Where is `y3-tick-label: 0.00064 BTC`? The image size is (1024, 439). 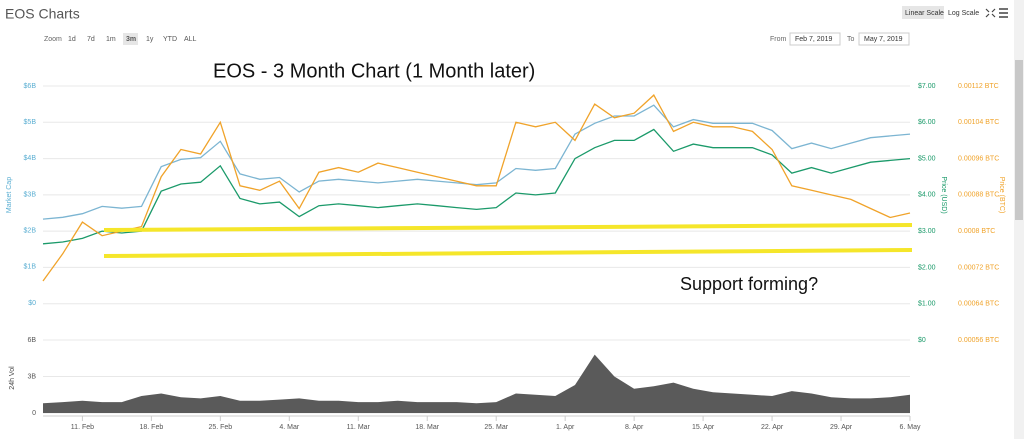 y3-tick-label: 0.00064 BTC is located at coordinates (978, 304).